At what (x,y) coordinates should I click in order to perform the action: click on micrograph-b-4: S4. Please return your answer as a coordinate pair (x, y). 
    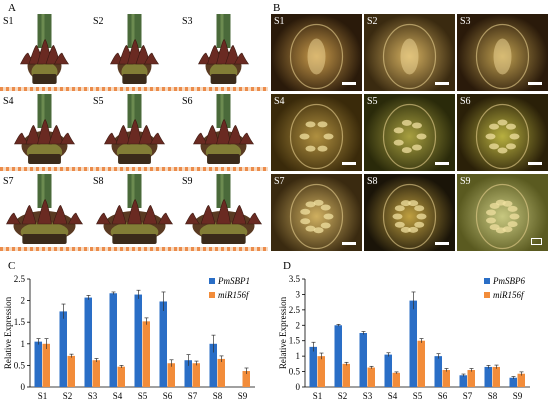
    Looking at the image, I should click on (316, 132).